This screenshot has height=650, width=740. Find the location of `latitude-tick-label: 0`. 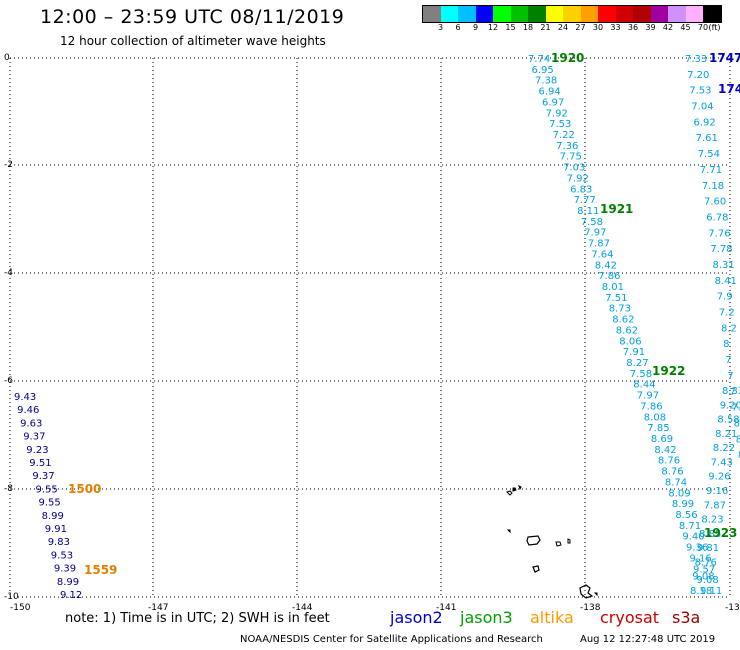

latitude-tick-label: 0 is located at coordinates (7, 58).